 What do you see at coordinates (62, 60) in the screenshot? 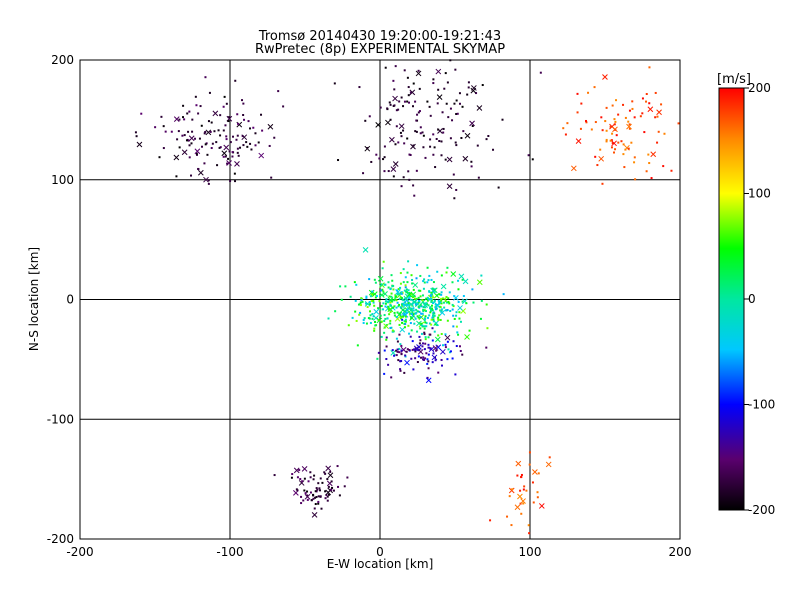
I see `y-tick-label: 200` at bounding box center [62, 60].